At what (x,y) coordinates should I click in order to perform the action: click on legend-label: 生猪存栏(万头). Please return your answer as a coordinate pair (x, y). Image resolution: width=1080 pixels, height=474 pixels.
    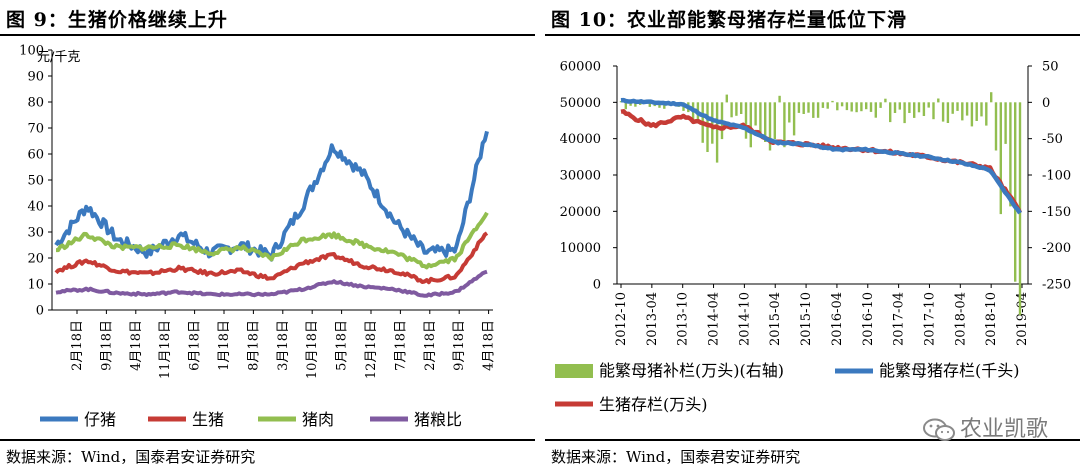
    Looking at the image, I should click on (653, 404).